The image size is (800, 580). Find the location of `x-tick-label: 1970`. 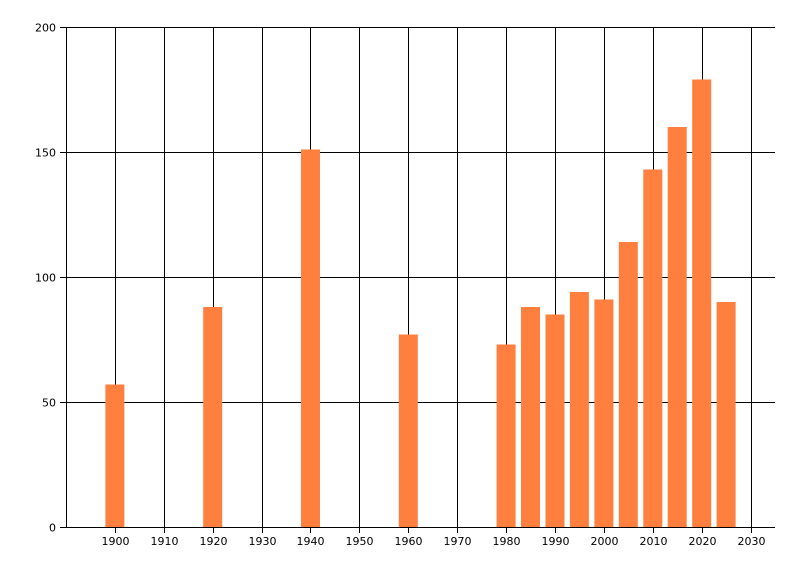

x-tick-label: 1970 is located at coordinates (458, 541).